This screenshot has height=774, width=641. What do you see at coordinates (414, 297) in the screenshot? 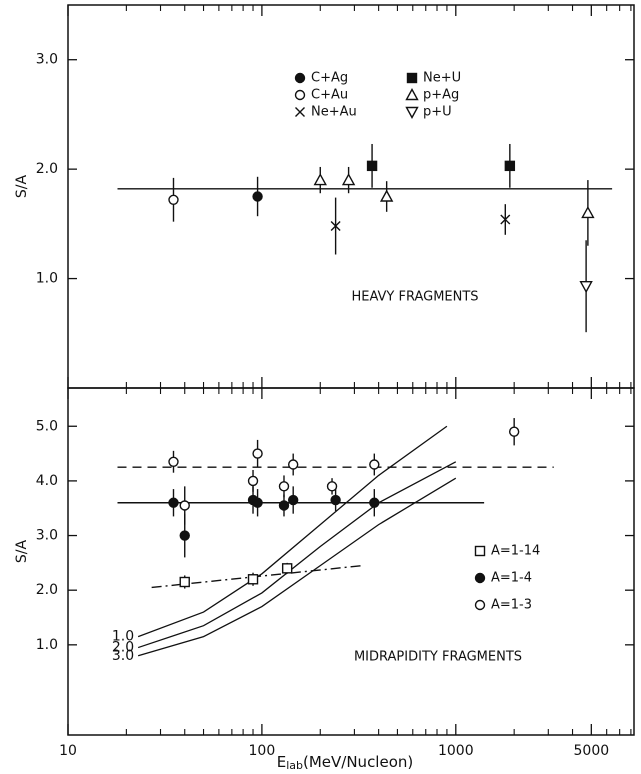
I see `annotation: HEAVY FRAGMENTS` at bounding box center [414, 297].